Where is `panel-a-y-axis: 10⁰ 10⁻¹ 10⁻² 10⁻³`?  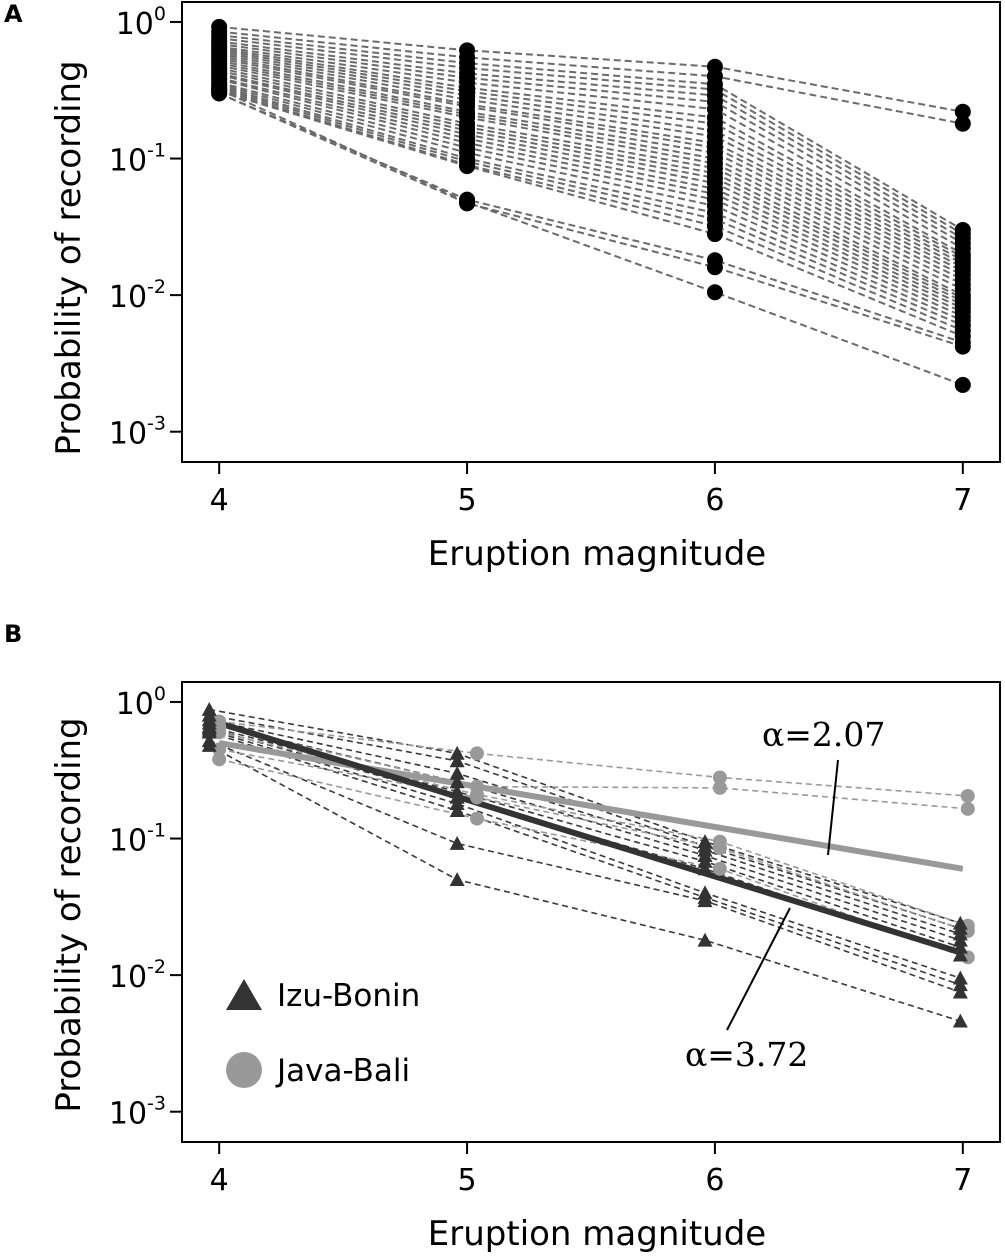 panel-a-y-axis: 10⁰ 10⁻¹ 10⁻² 10⁻³ is located at coordinates (145, 227).